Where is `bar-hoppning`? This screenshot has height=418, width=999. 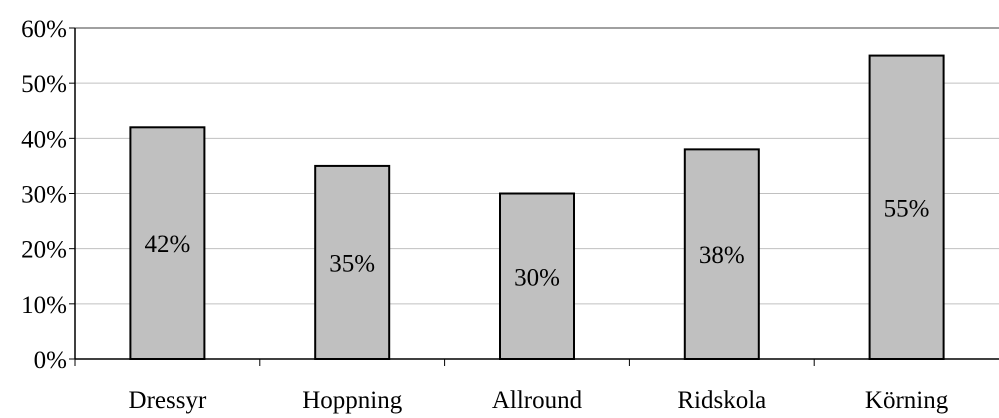
bar-hoppning is located at coordinates (352, 262).